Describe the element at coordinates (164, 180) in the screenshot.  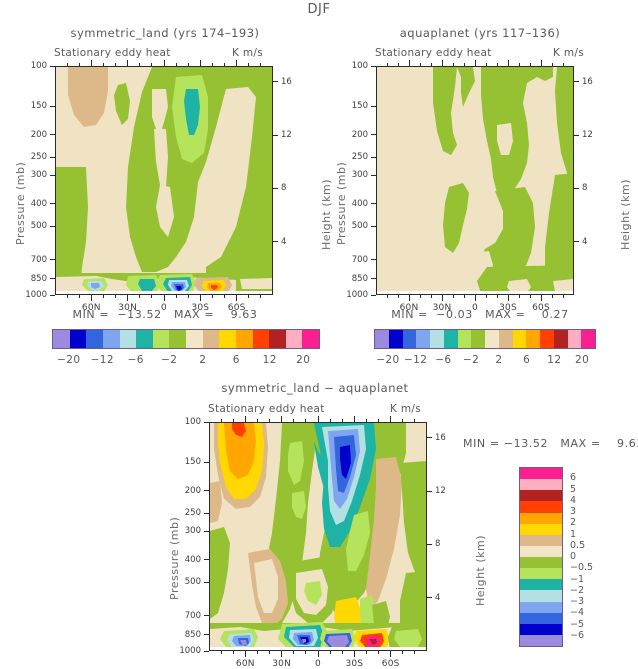
I see `contour-plot-symmetric-land` at that location.